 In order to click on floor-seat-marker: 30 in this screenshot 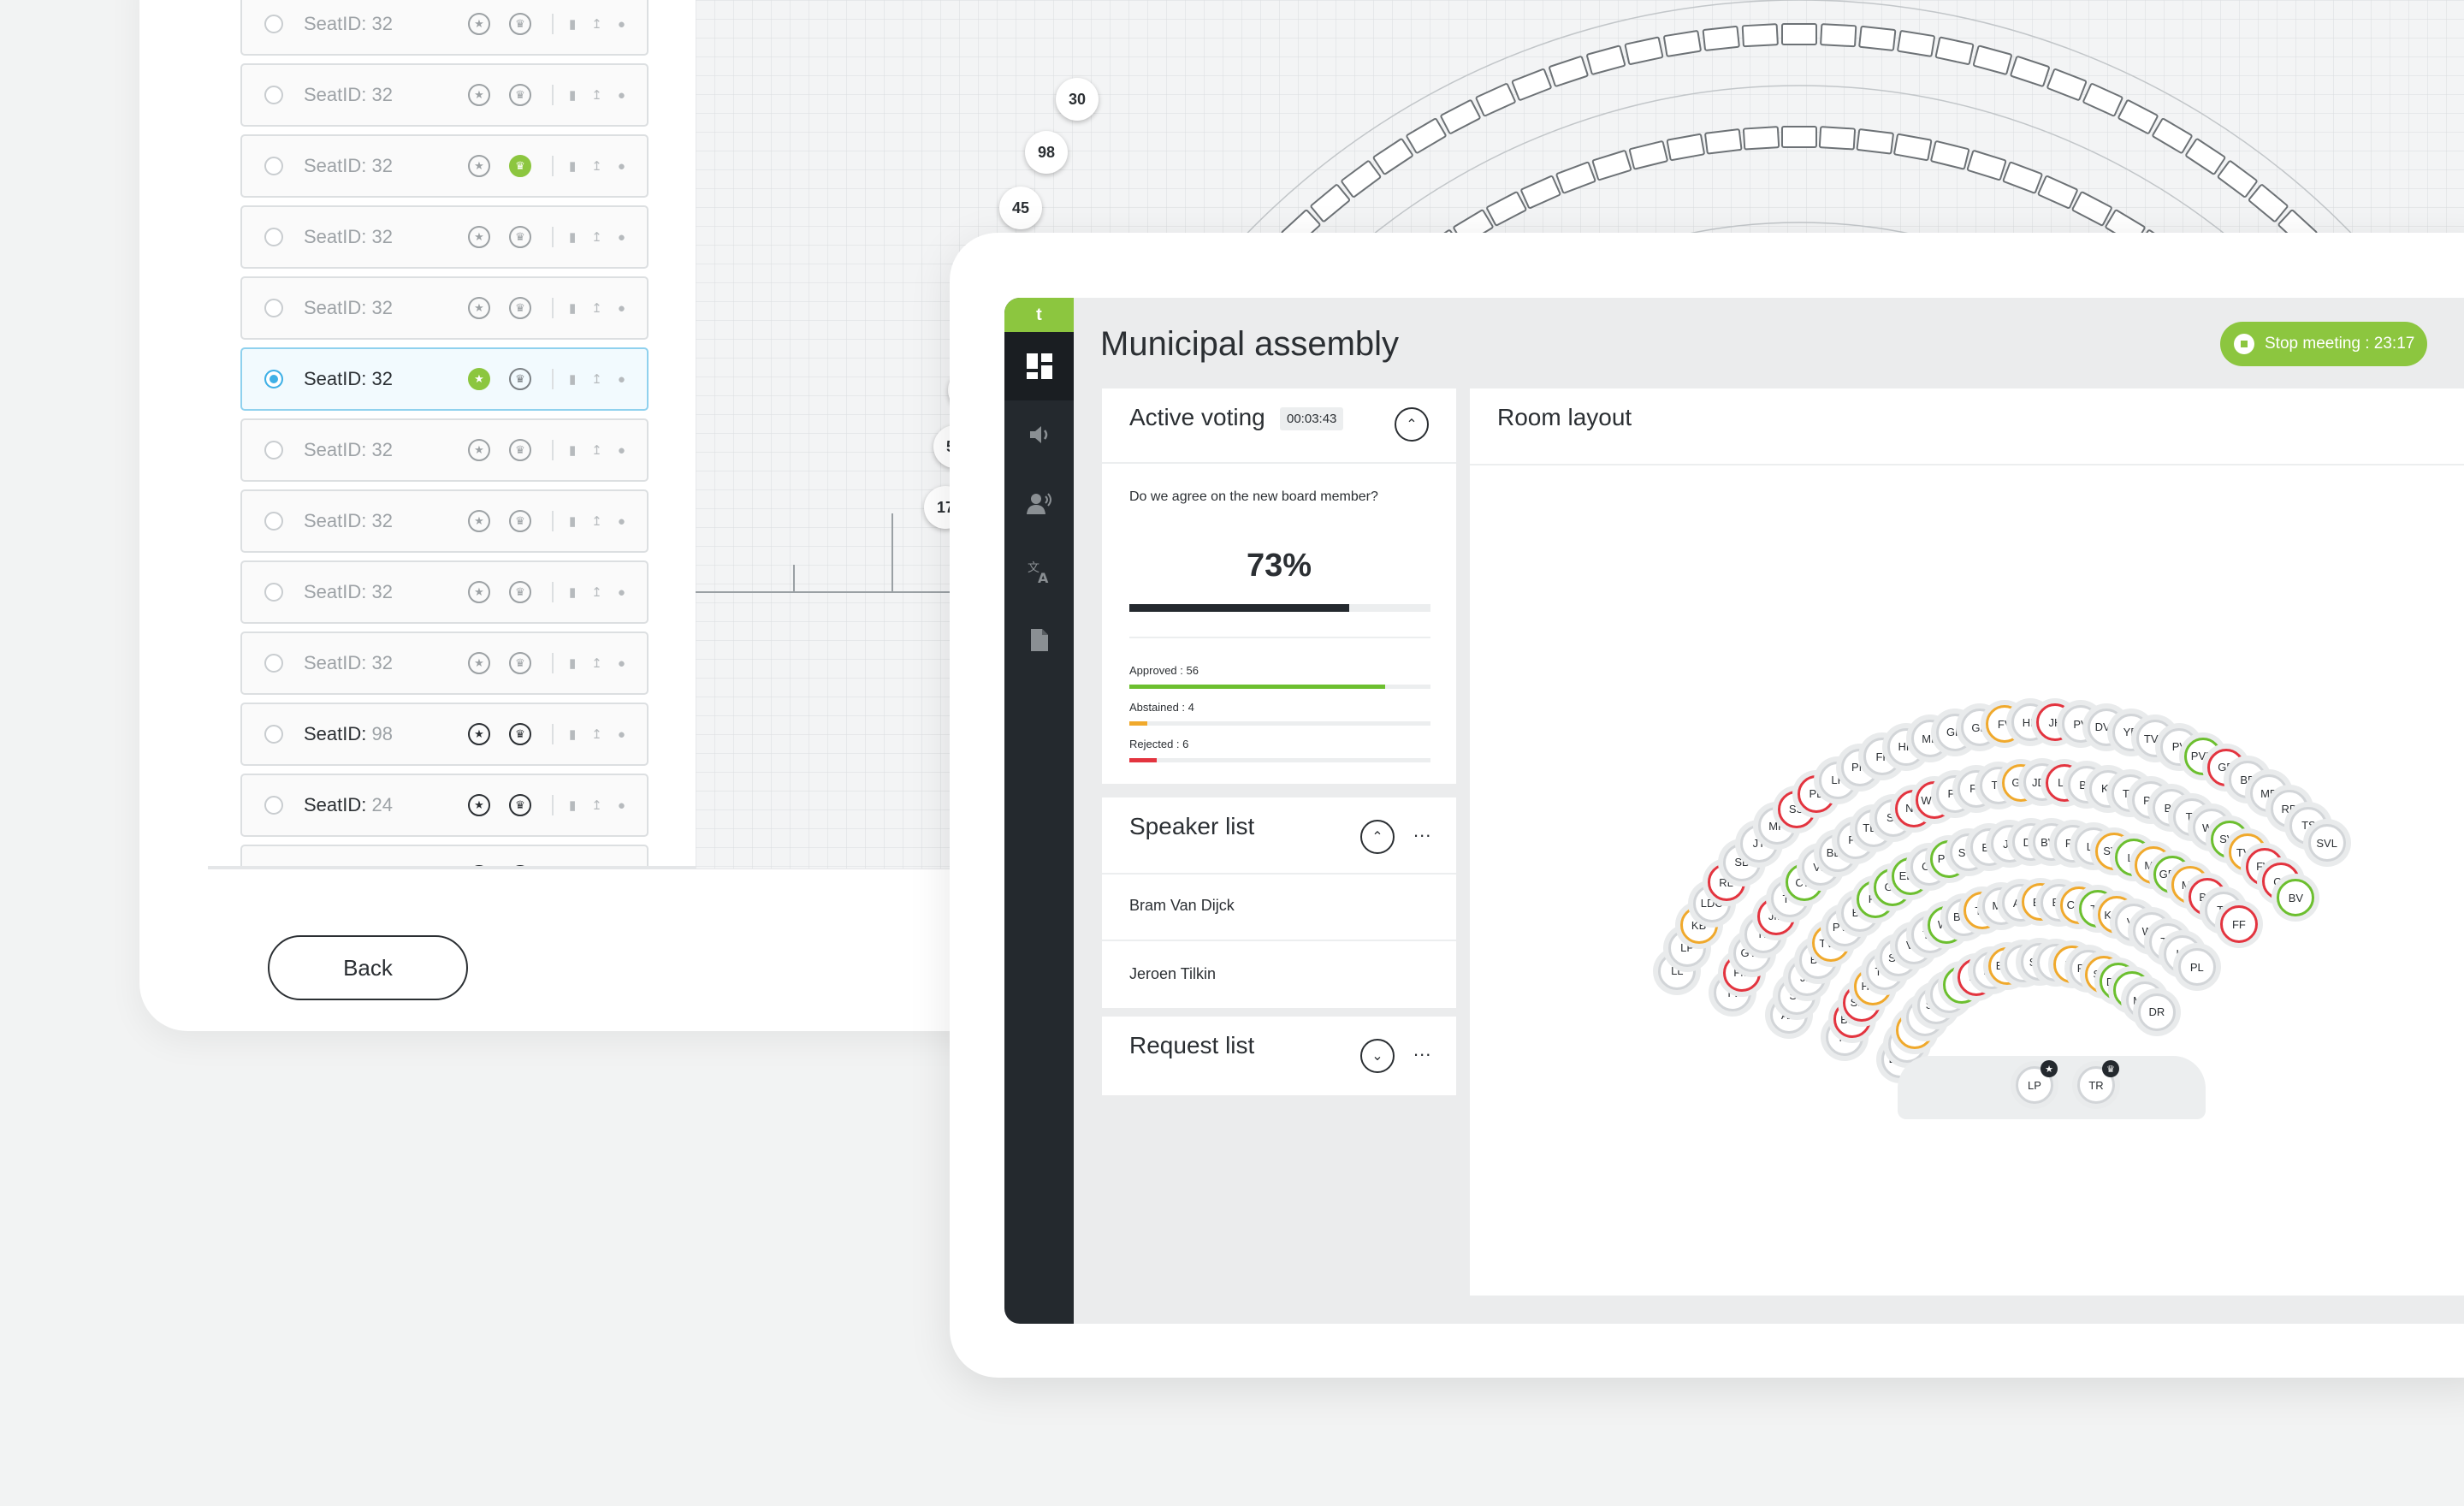, I will do `click(1077, 99)`.